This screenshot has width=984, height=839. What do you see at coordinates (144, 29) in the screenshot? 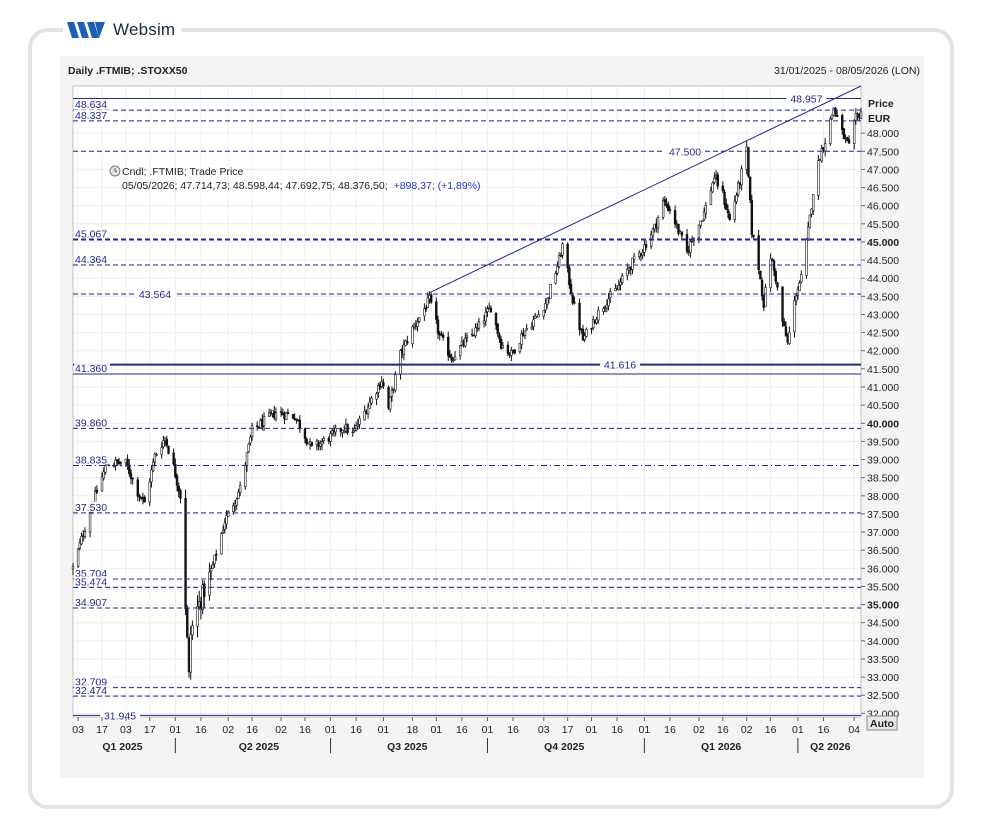
I see `brand-name: Websim` at bounding box center [144, 29].